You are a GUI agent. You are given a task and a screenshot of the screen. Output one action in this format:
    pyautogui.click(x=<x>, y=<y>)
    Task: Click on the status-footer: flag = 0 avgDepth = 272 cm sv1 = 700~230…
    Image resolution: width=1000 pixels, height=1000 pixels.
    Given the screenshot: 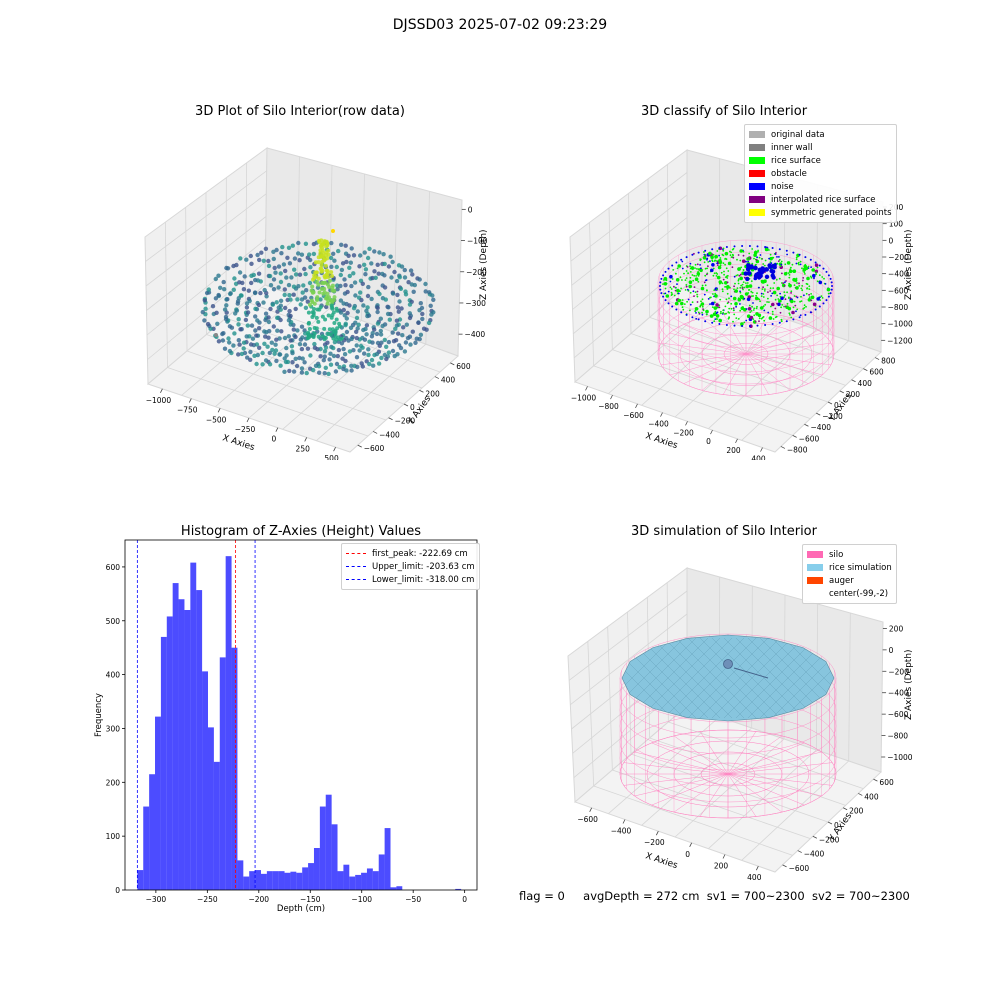 What is the action you would take?
    pyautogui.click(x=714, y=896)
    